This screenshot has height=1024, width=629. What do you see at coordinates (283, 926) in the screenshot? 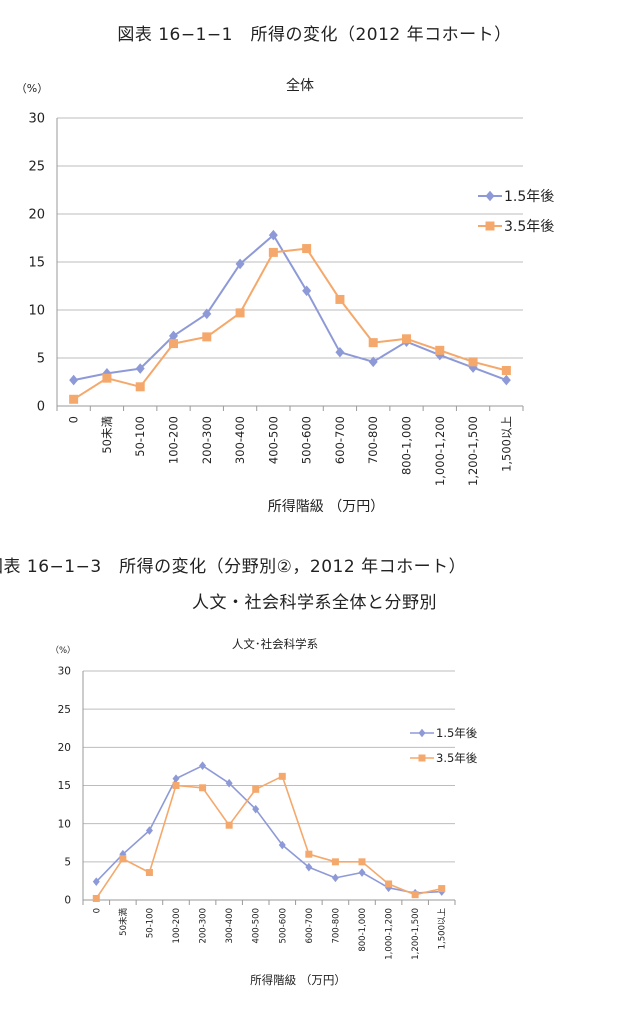
I see `x-tick-label: 500-600` at bounding box center [283, 926].